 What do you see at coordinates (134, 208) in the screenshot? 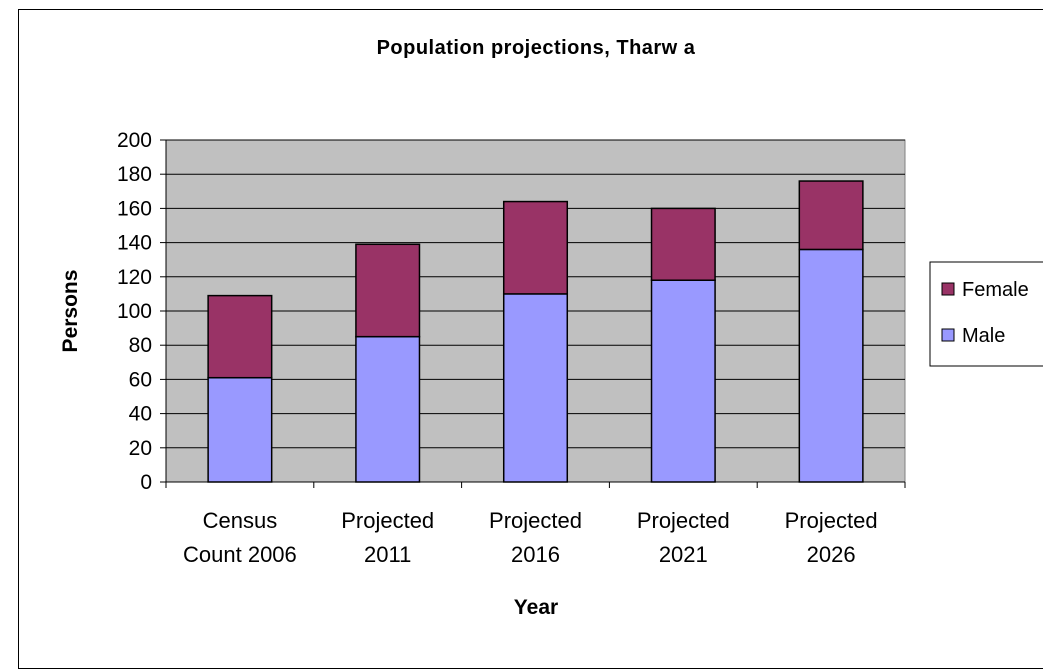
I see `y-tick-label: 160` at bounding box center [134, 208].